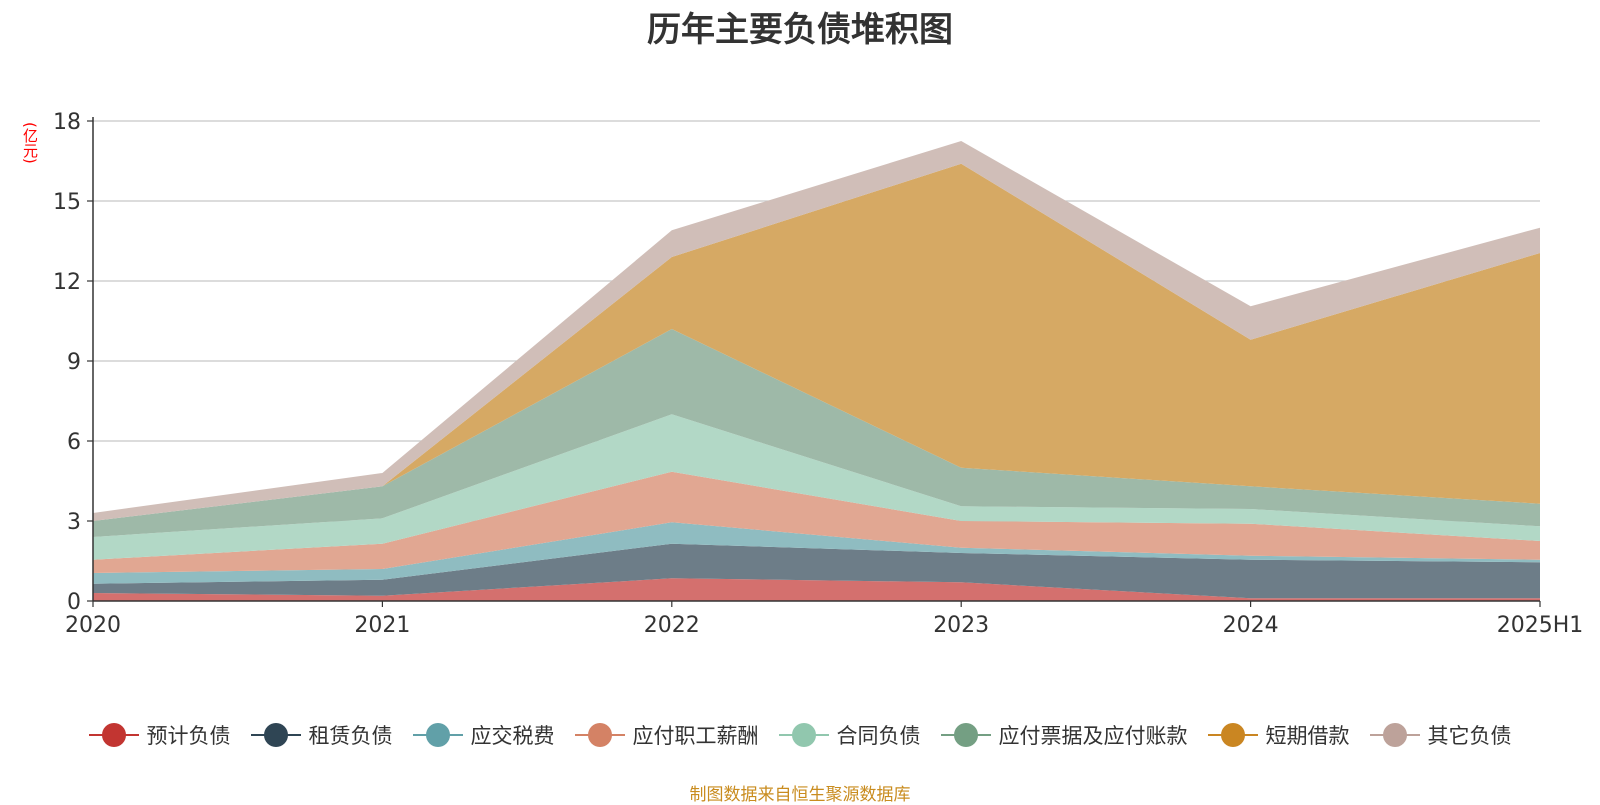  What do you see at coordinates (1307, 736) in the screenshot?
I see `legend-label: 短期借款` at bounding box center [1307, 736].